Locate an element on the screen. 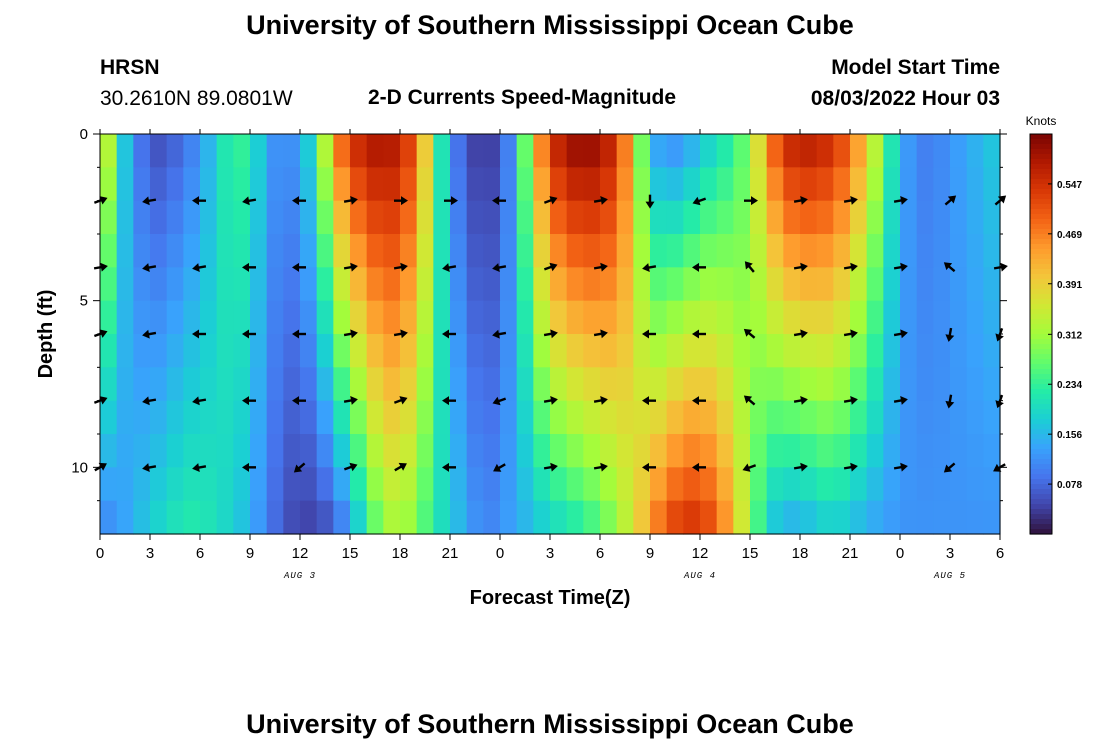 The width and height of the screenshot is (1100, 750). y-axis-label: Depth (ft) is located at coordinates (46, 334).